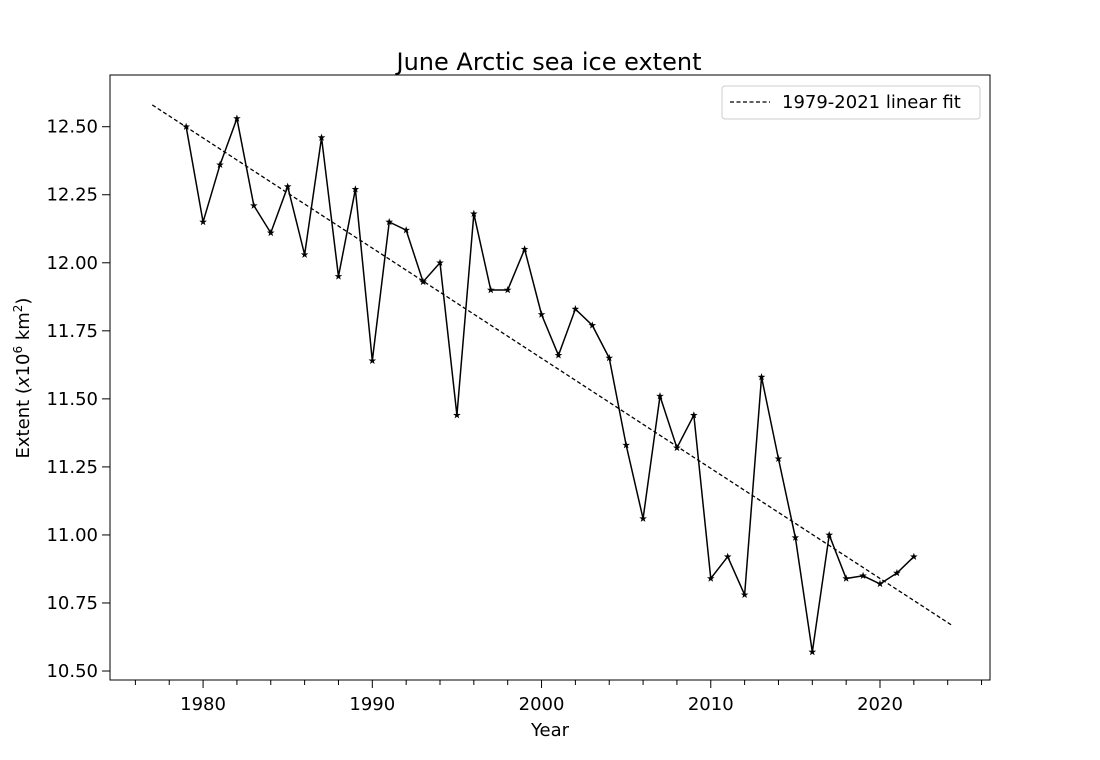 Image resolution: width=1100 pixels, height=760 pixels. Describe the element at coordinates (72, 467) in the screenshot. I see `y-tick-label-11.25: 11.25` at that location.